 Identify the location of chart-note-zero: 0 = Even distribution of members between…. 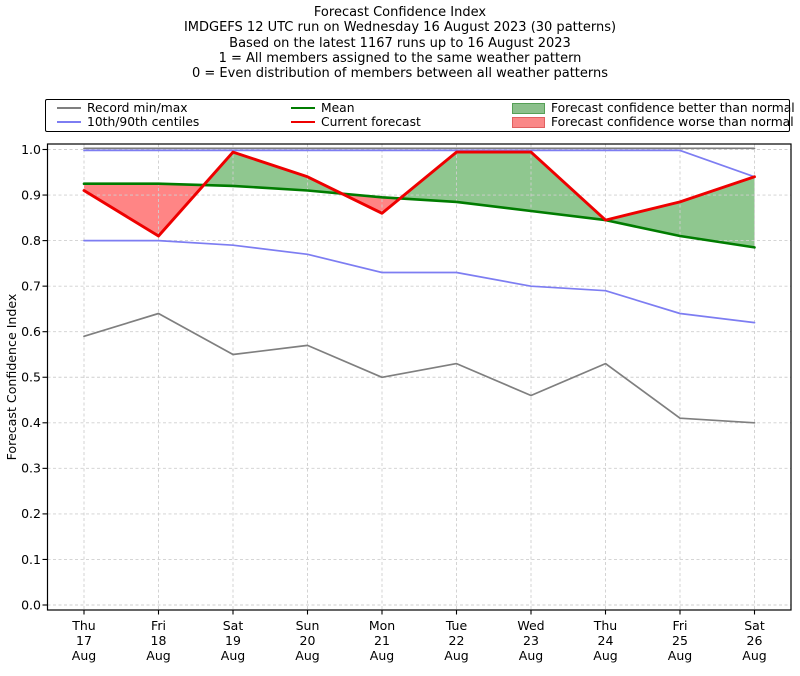
(400, 74).